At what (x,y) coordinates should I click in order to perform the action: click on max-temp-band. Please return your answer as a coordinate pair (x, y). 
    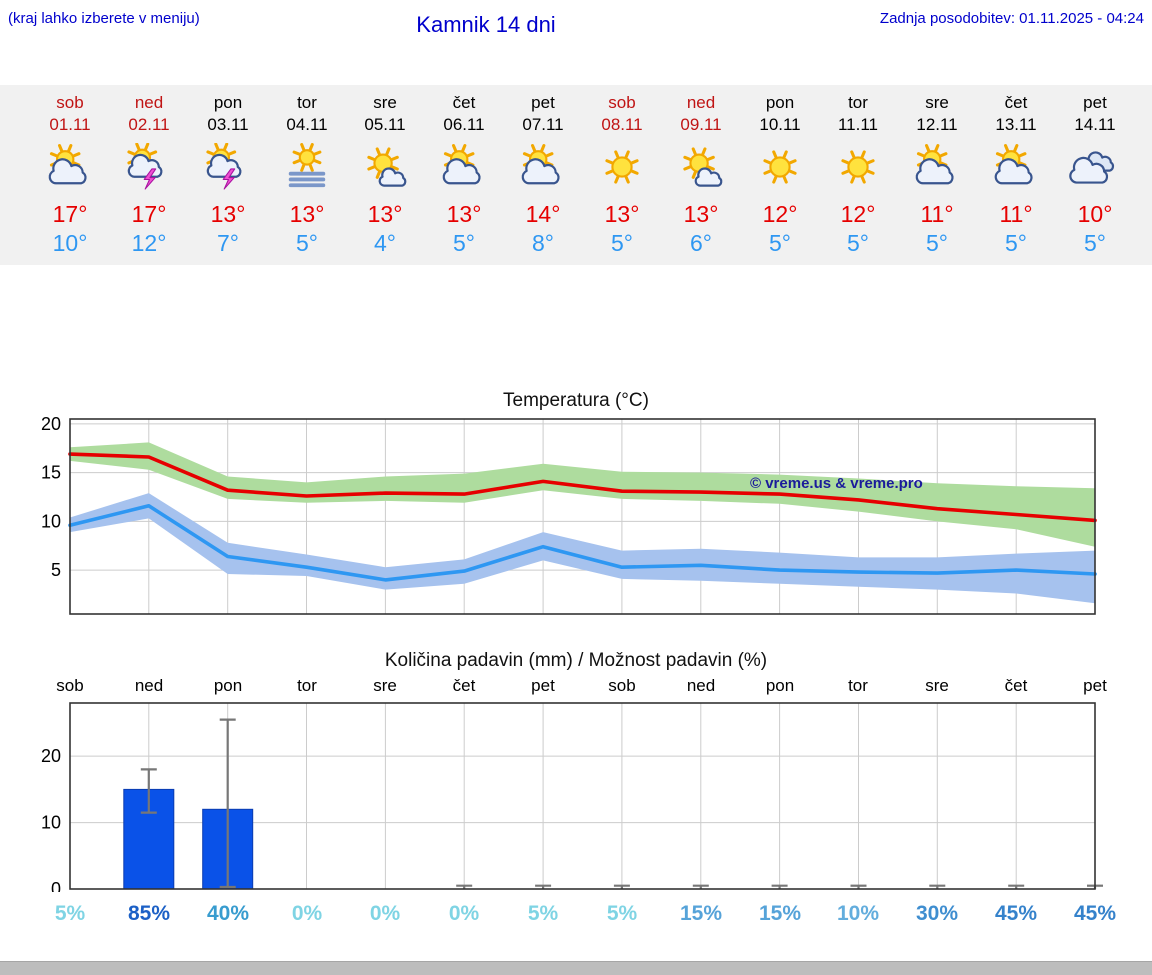
    Looking at the image, I should click on (582, 494).